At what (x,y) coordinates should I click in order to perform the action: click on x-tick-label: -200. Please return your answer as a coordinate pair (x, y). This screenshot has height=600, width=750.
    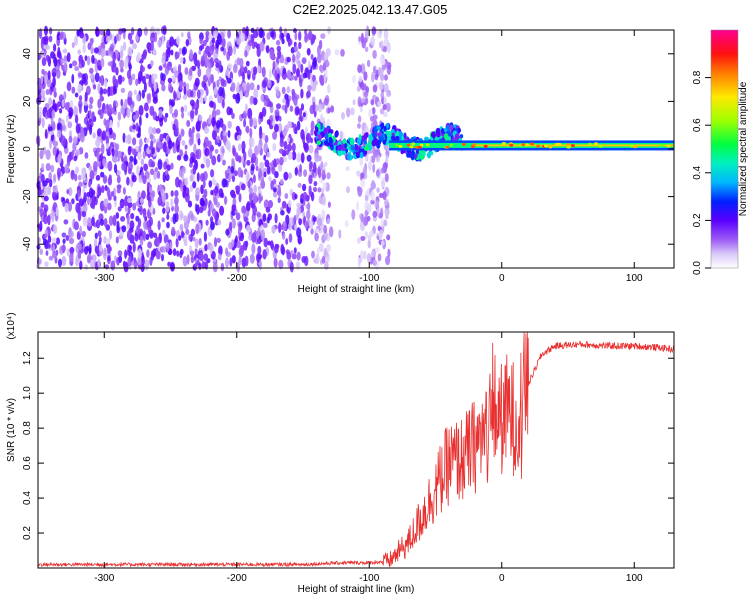
    Looking at the image, I should click on (237, 578).